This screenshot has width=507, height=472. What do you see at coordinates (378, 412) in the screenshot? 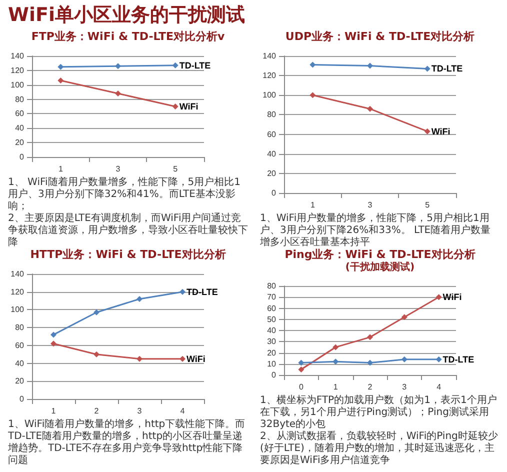
I see `text: 1、横坐标为FTP的加载用户数（如为1，表示1个用户在下载，另1个用户进行Ping测试）；Ping测试采用32Byte的小包` at bounding box center [378, 412].